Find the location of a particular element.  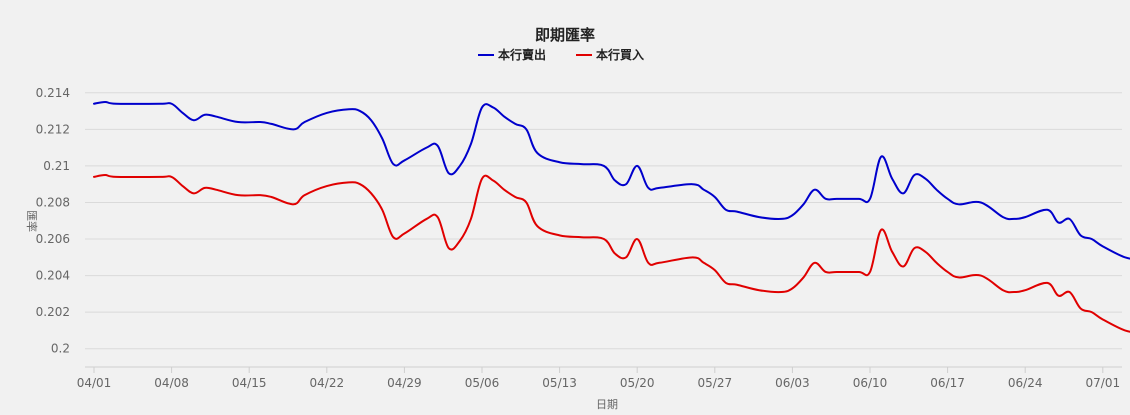

y-tick-label: 0.2 is located at coordinates (60, 349).